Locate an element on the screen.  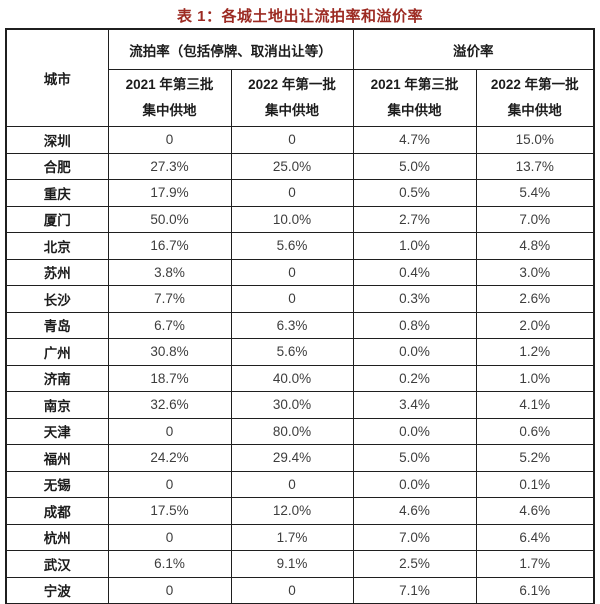
city-cell: 长沙 is located at coordinates (57, 299).